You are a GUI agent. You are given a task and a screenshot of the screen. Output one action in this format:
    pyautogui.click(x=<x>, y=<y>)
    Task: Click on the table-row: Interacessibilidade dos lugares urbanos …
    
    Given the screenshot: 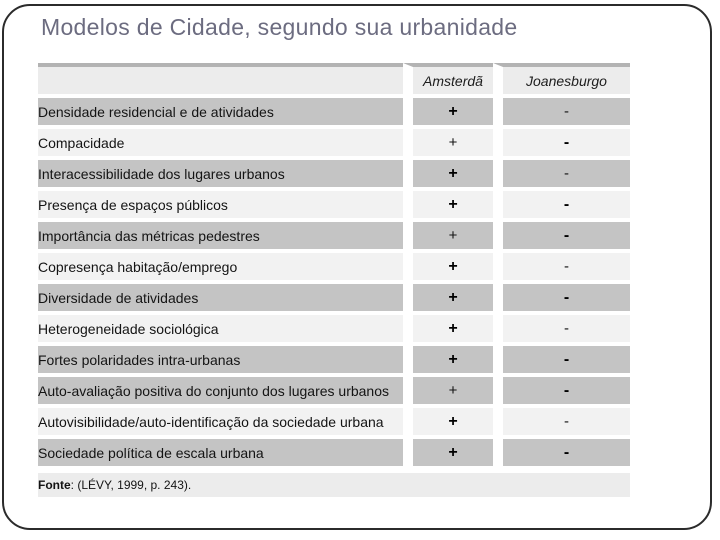 What is the action you would take?
    pyautogui.click(x=334, y=175)
    